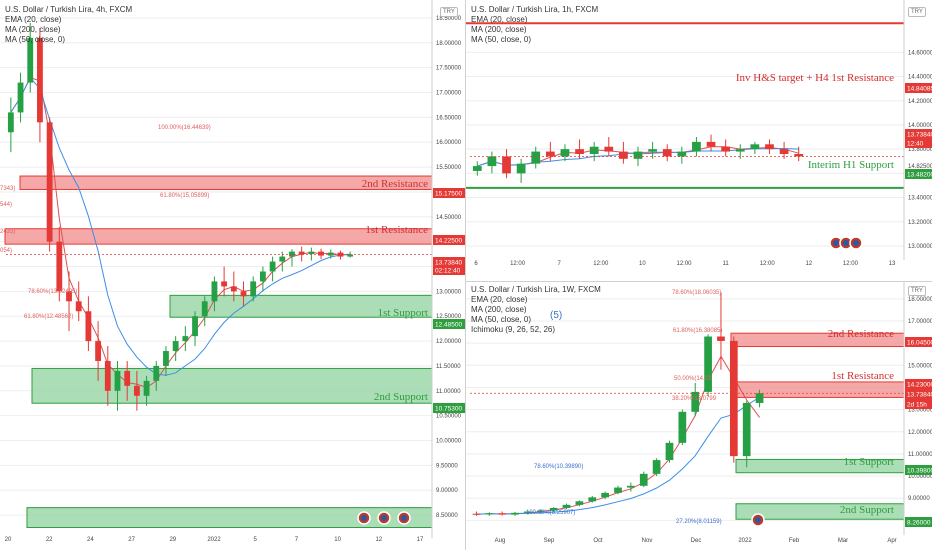  What do you see at coordinates (920, 223) in the screenshot?
I see `h1-price-tick: 13.20000` at bounding box center [920, 223].